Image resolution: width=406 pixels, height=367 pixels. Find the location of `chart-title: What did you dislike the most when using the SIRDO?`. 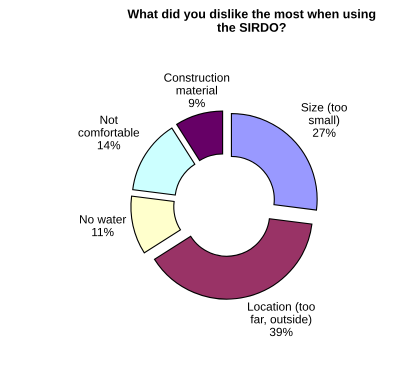

chart-title: What did you dislike the most when using the SIRDO? is located at coordinates (251, 20).